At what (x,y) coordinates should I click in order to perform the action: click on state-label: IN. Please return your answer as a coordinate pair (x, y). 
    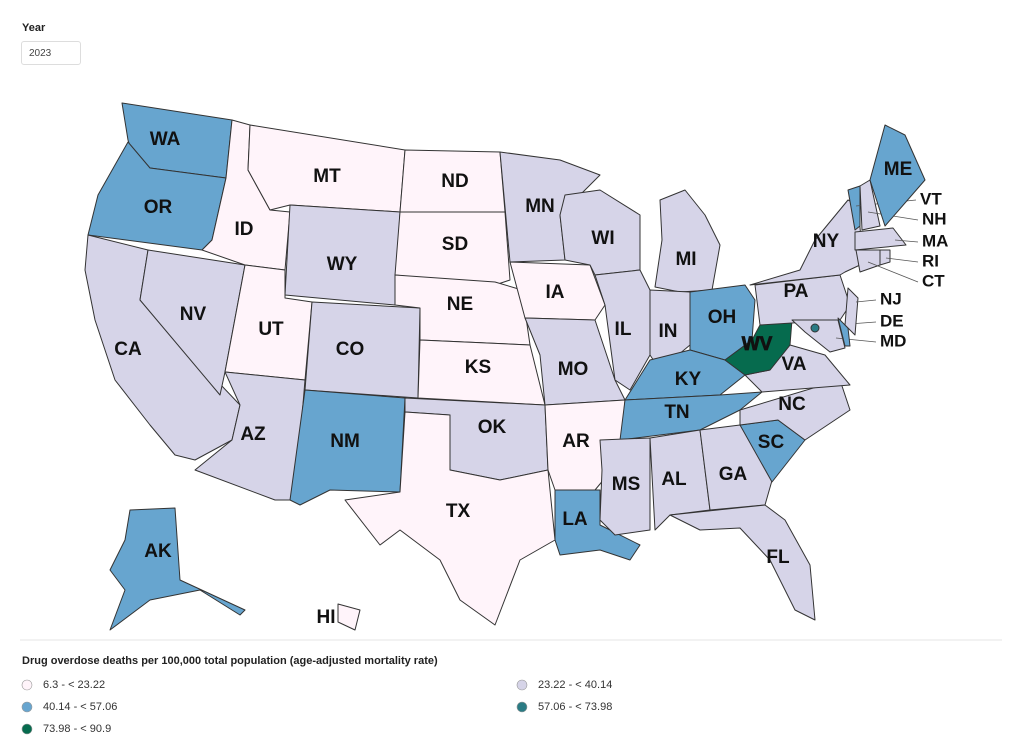
    Looking at the image, I should click on (668, 331).